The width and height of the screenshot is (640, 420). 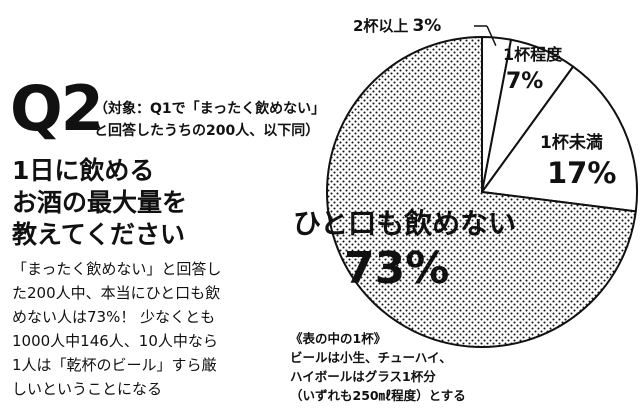 What do you see at coordinates (115, 341) in the screenshot?
I see `body-text-line-4: 1000人中146人、10人中なら` at bounding box center [115, 341].